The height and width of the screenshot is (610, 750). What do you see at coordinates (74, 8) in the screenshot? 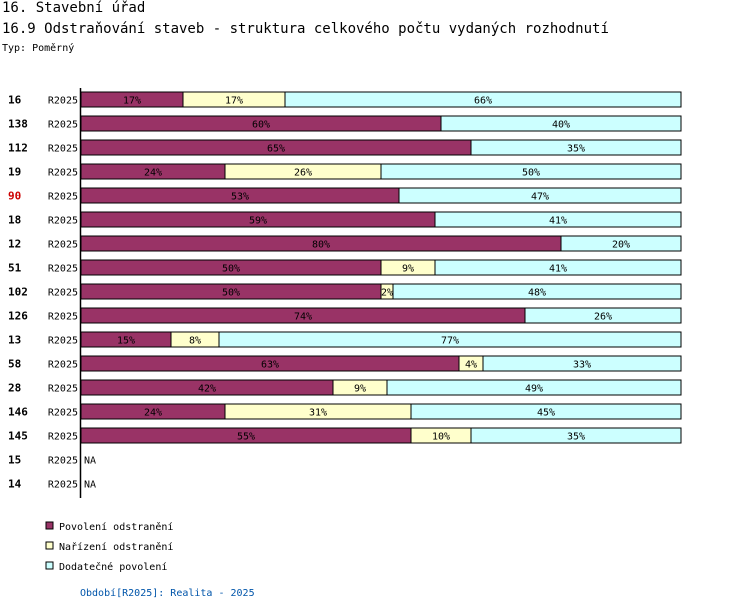
I see `section-title: 16. Stavební úřad` at bounding box center [74, 8].